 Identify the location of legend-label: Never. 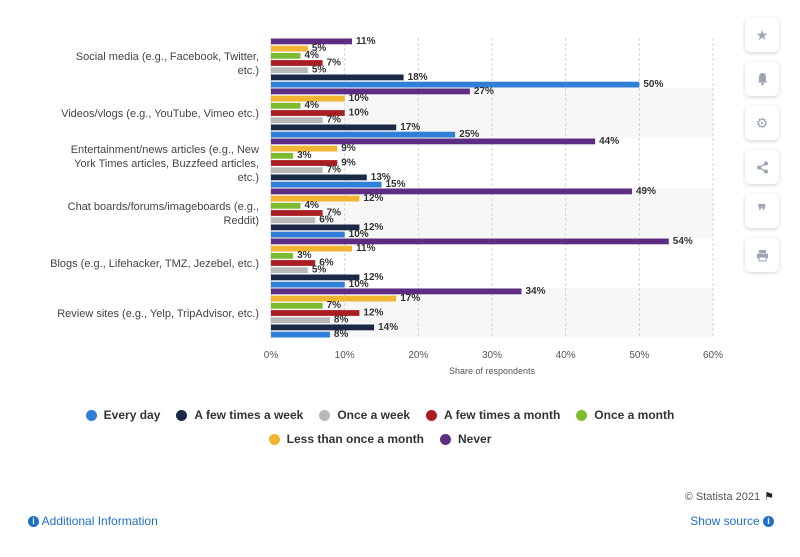
(475, 439).